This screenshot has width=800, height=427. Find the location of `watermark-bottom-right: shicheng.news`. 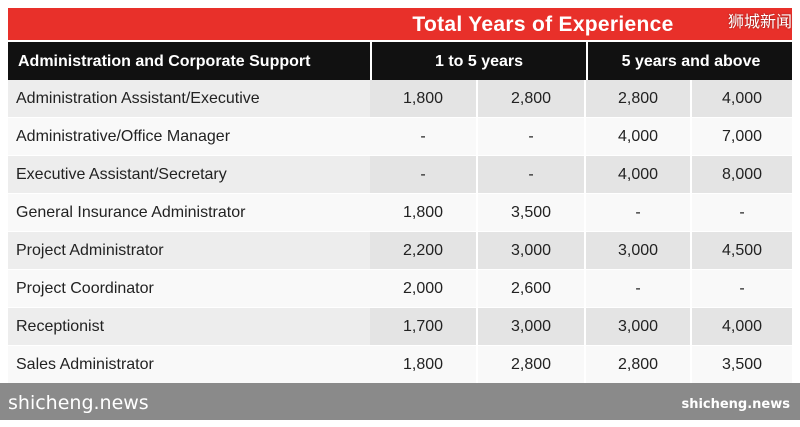

watermark-bottom-right: shicheng.news is located at coordinates (735, 404).